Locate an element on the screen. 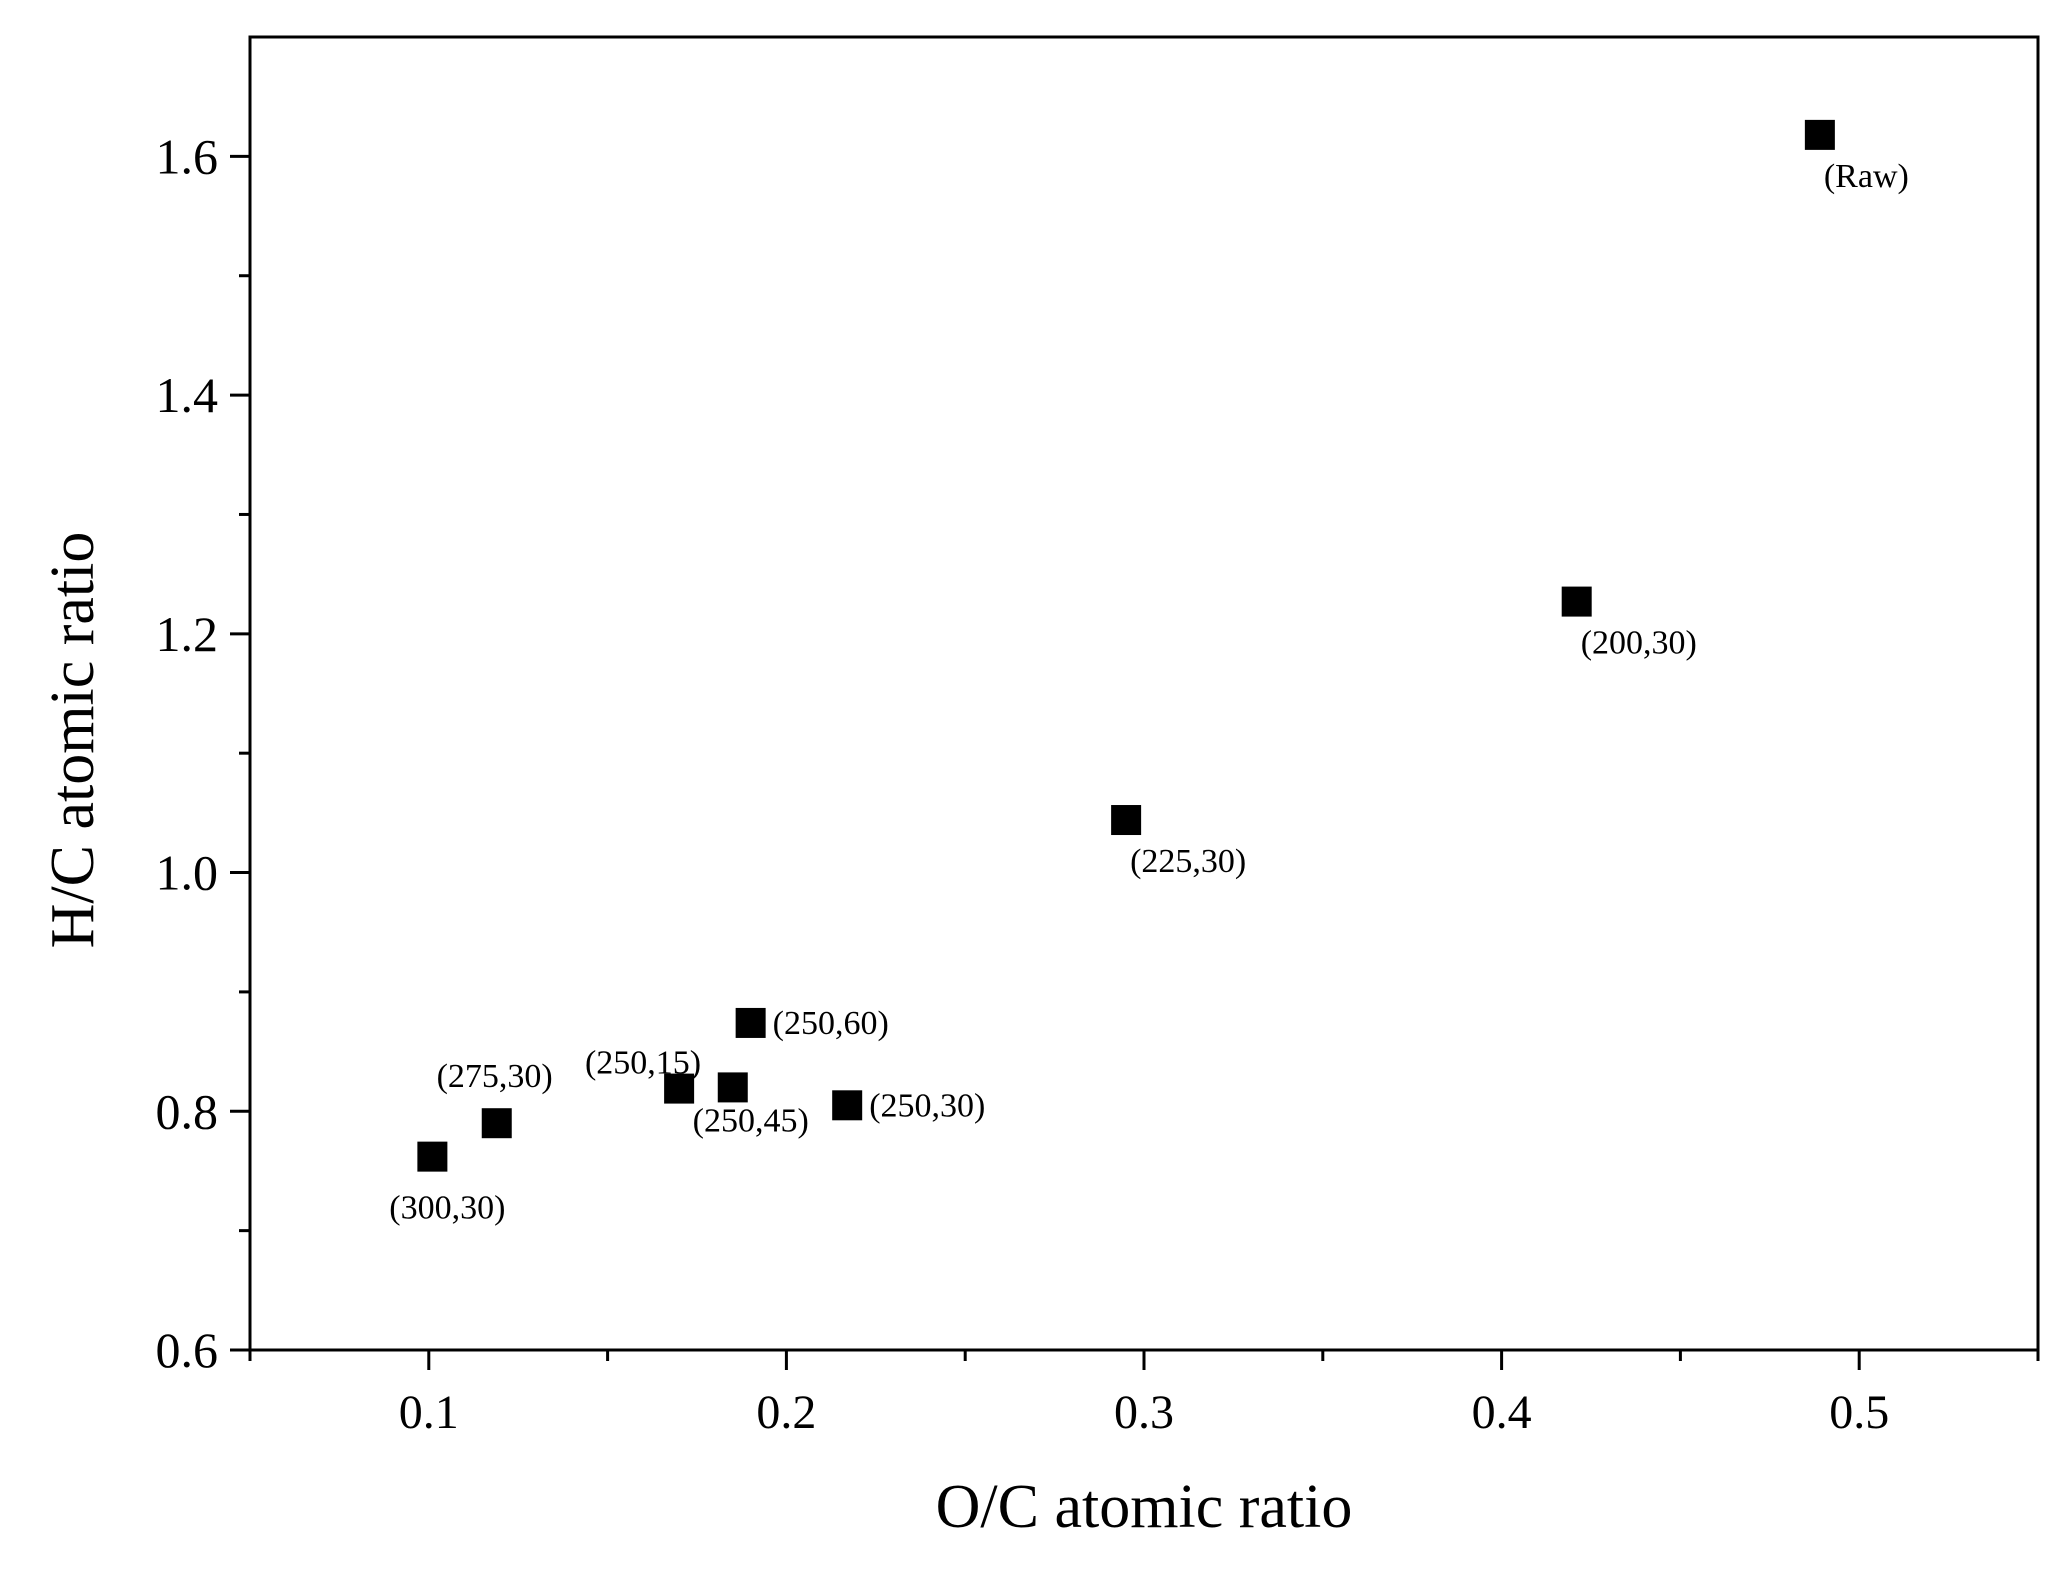  y-tick-label: 1.2 is located at coordinates (187, 634).